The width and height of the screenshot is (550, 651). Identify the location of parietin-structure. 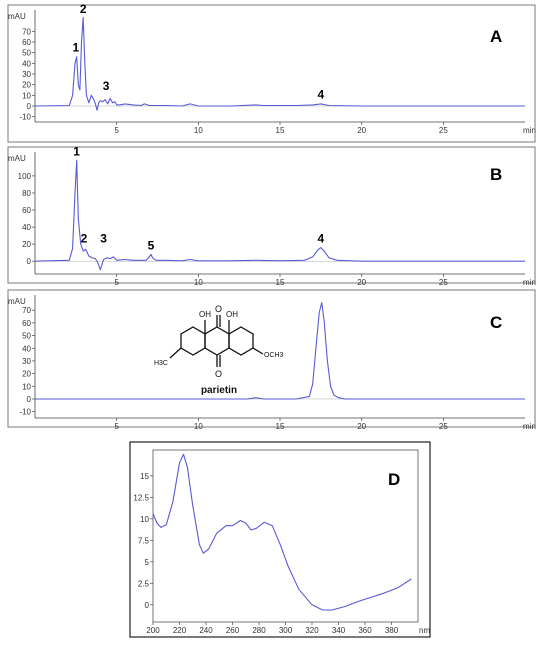
(216, 341).